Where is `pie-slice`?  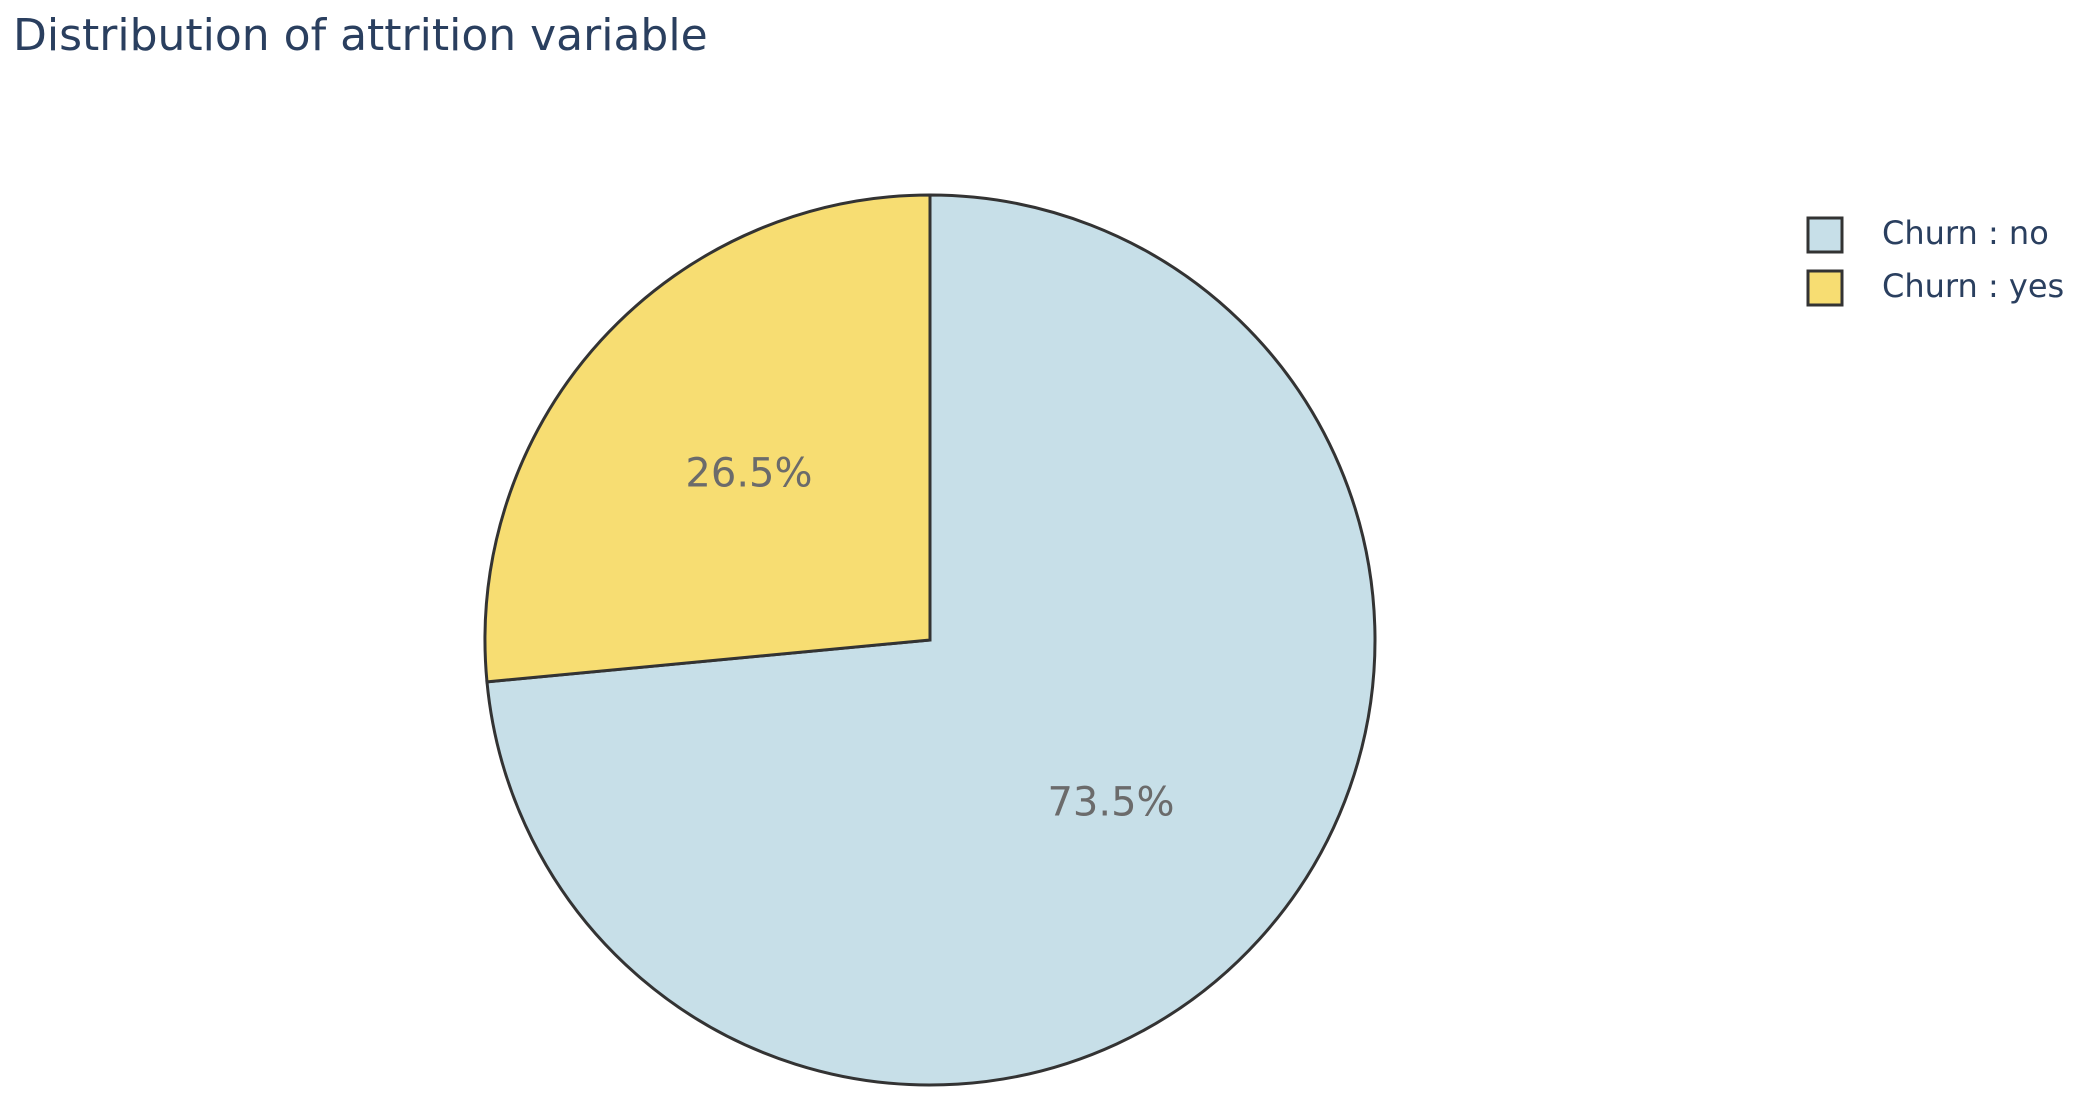 pie-slice is located at coordinates (707, 438).